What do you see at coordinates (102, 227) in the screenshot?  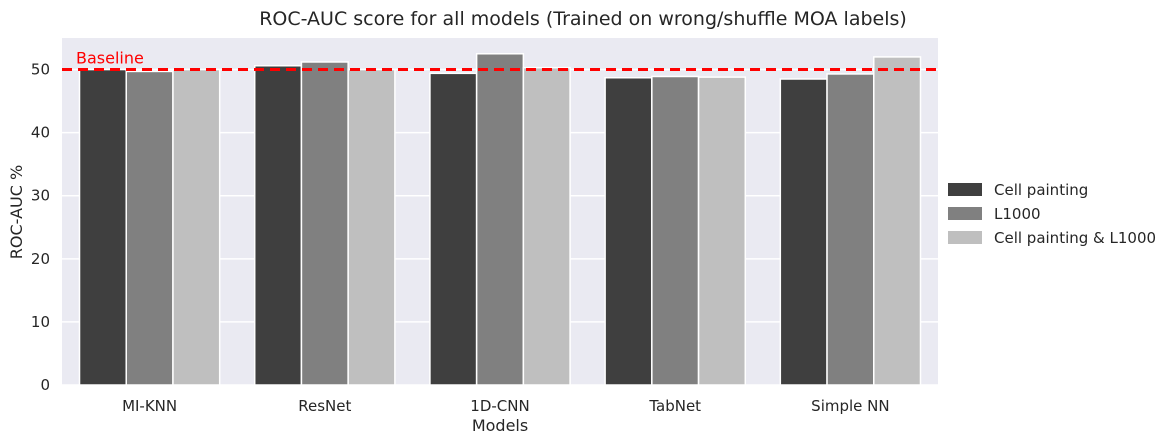 I see `bar-mi-knn-cell-painting` at bounding box center [102, 227].